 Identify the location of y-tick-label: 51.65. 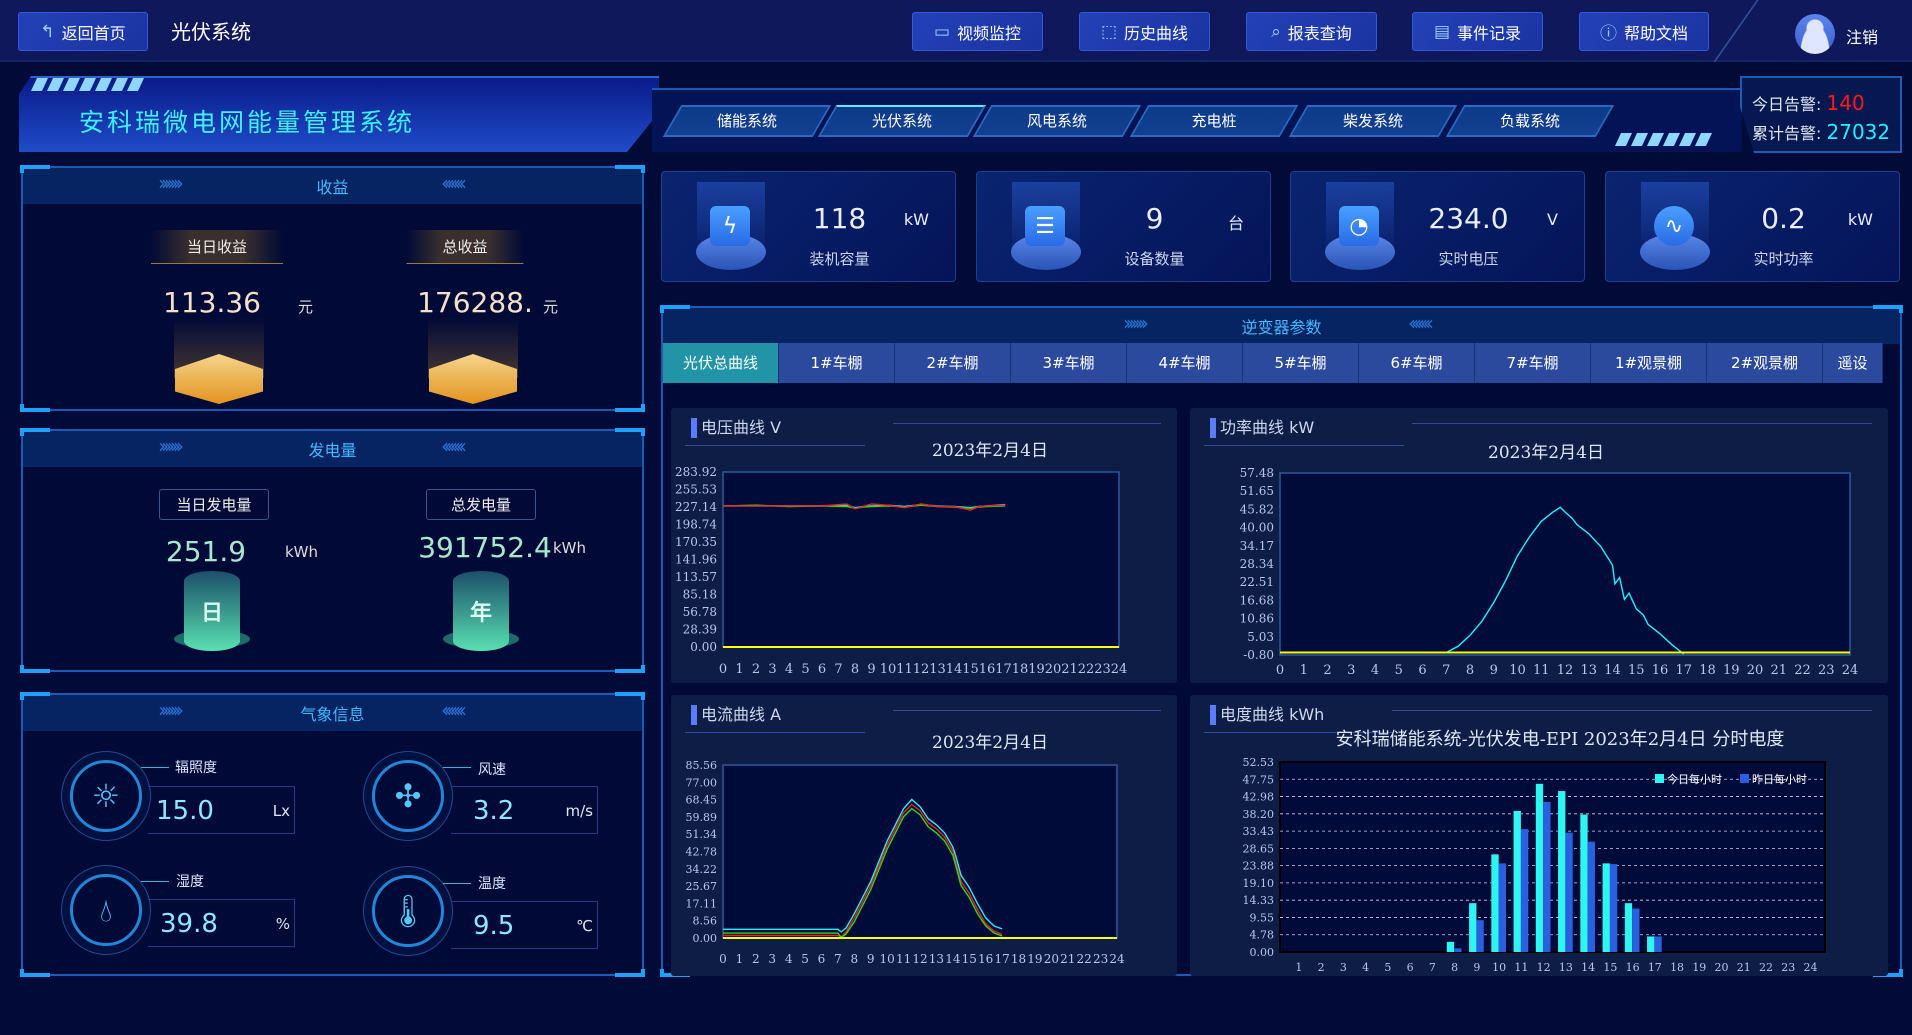
(1257, 491).